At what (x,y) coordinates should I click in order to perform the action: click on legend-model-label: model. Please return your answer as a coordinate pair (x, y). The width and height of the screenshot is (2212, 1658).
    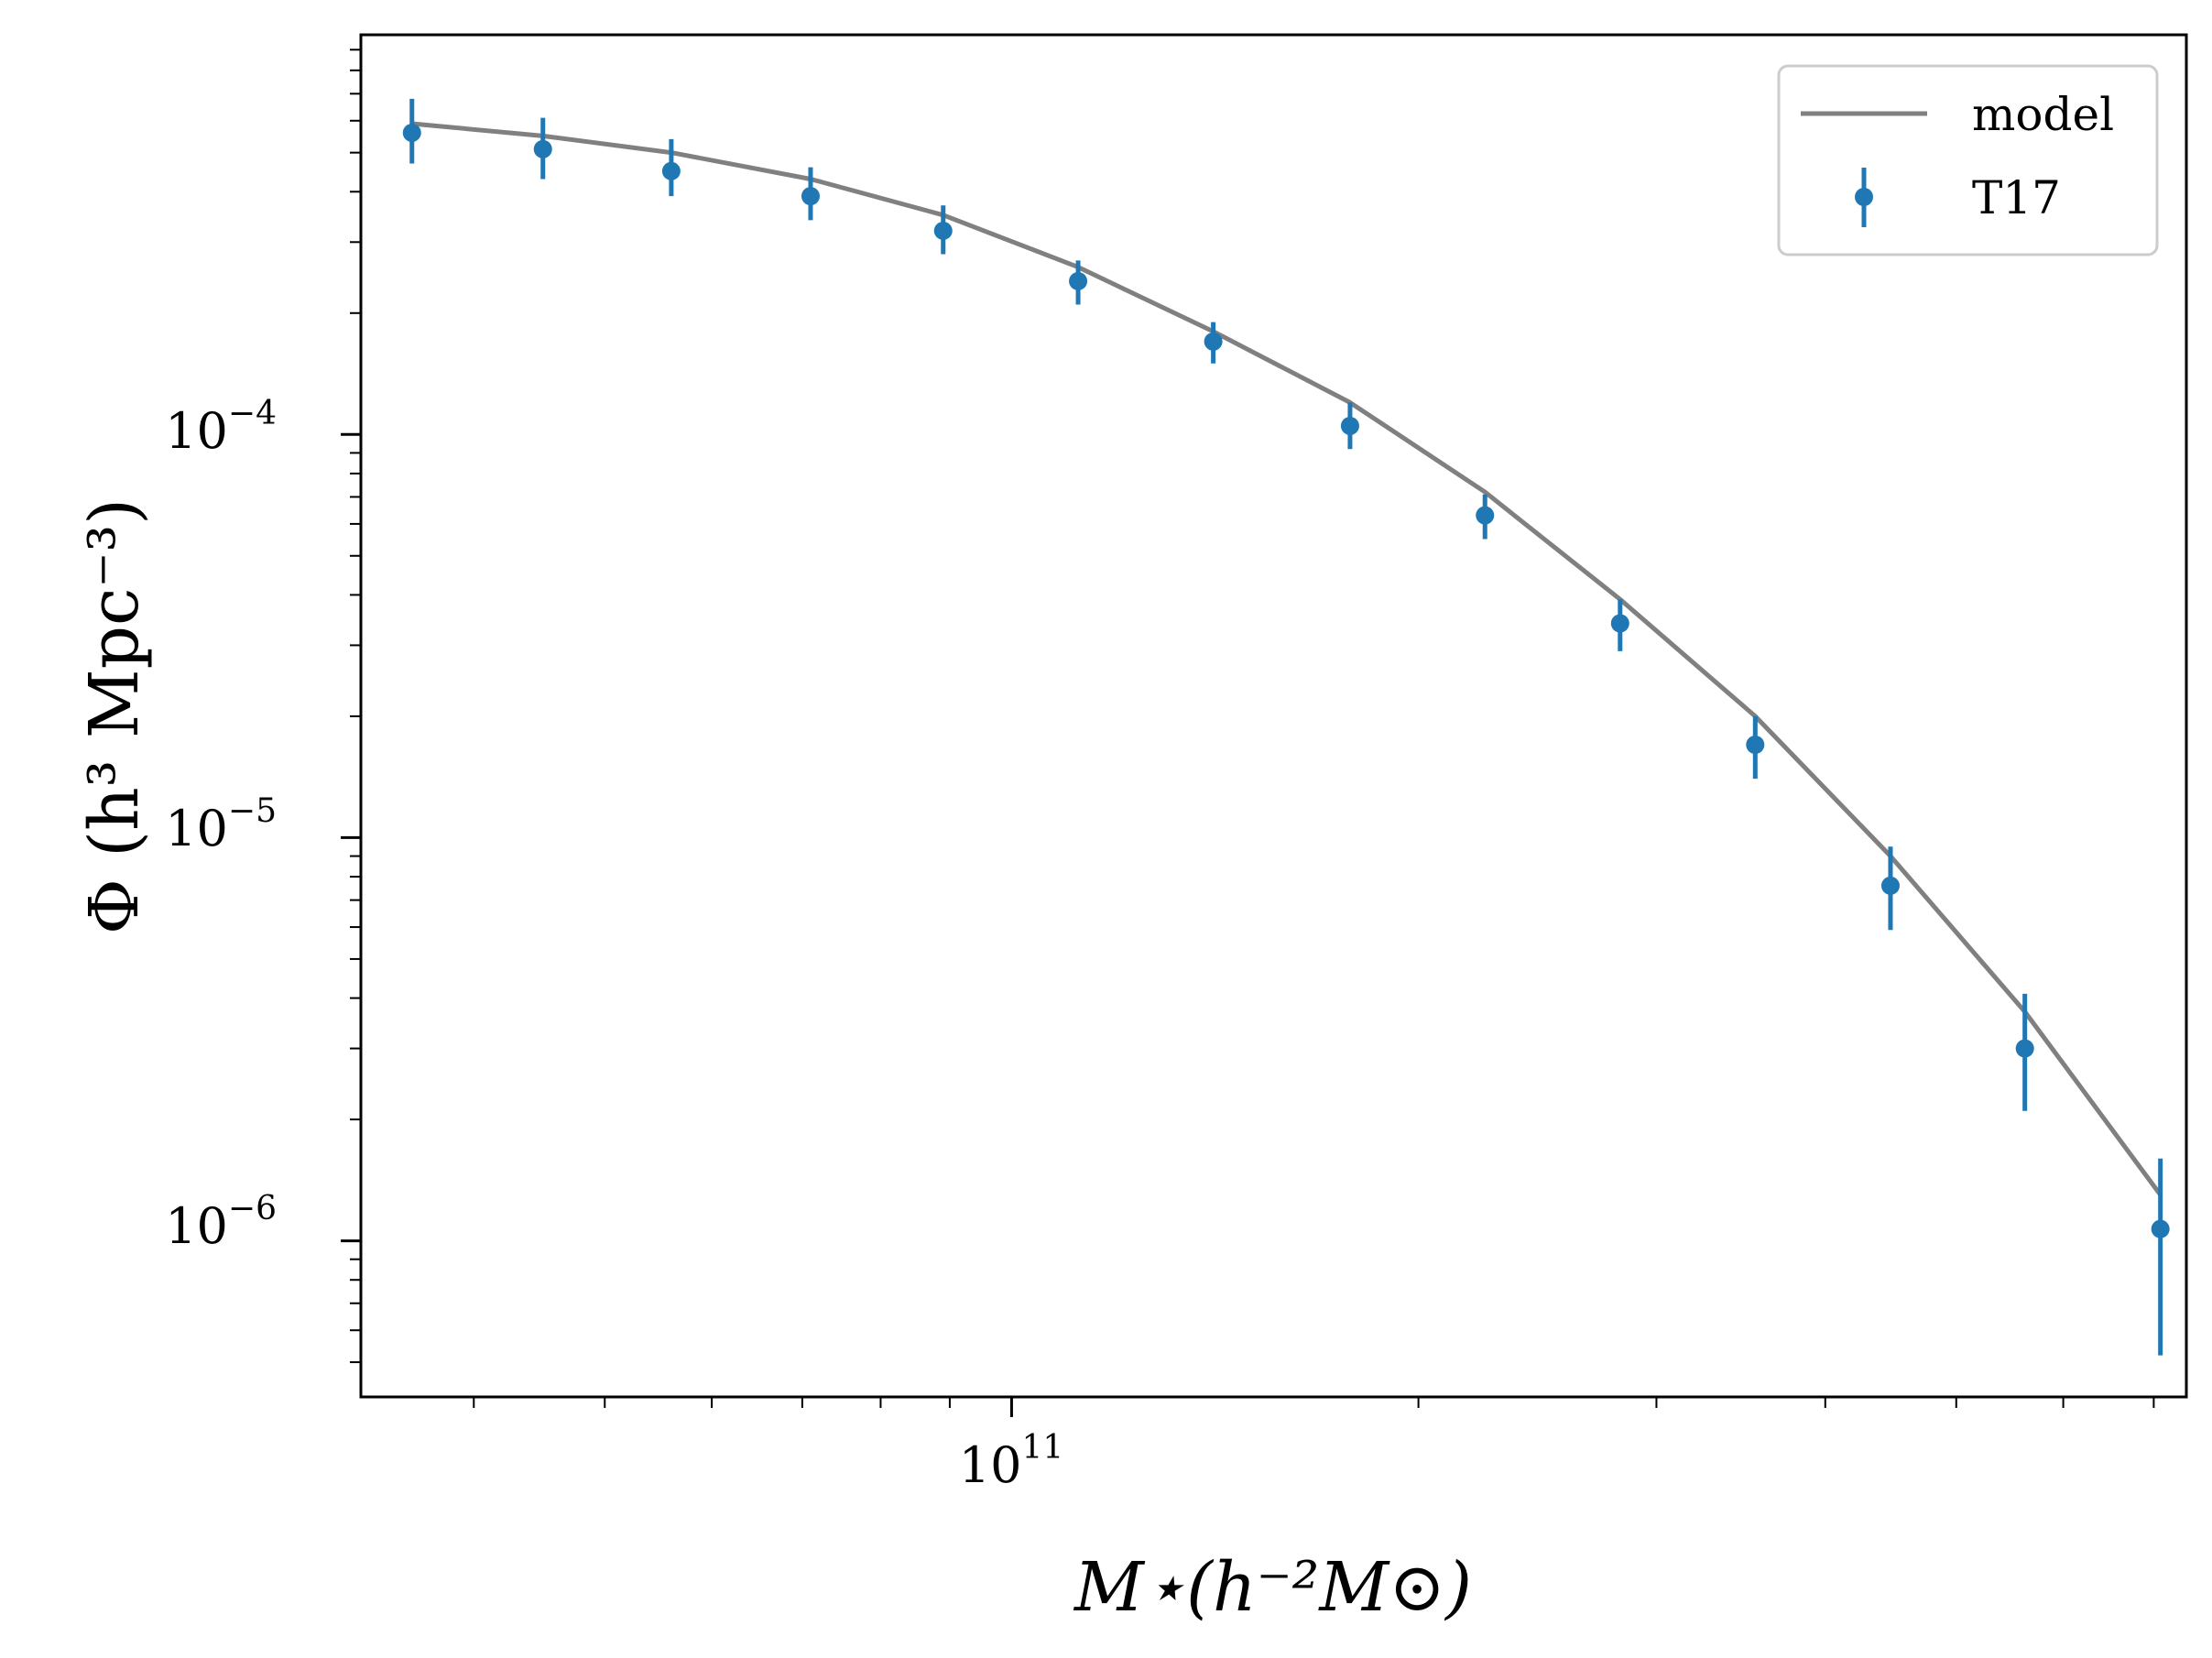
    Looking at the image, I should click on (2043, 115).